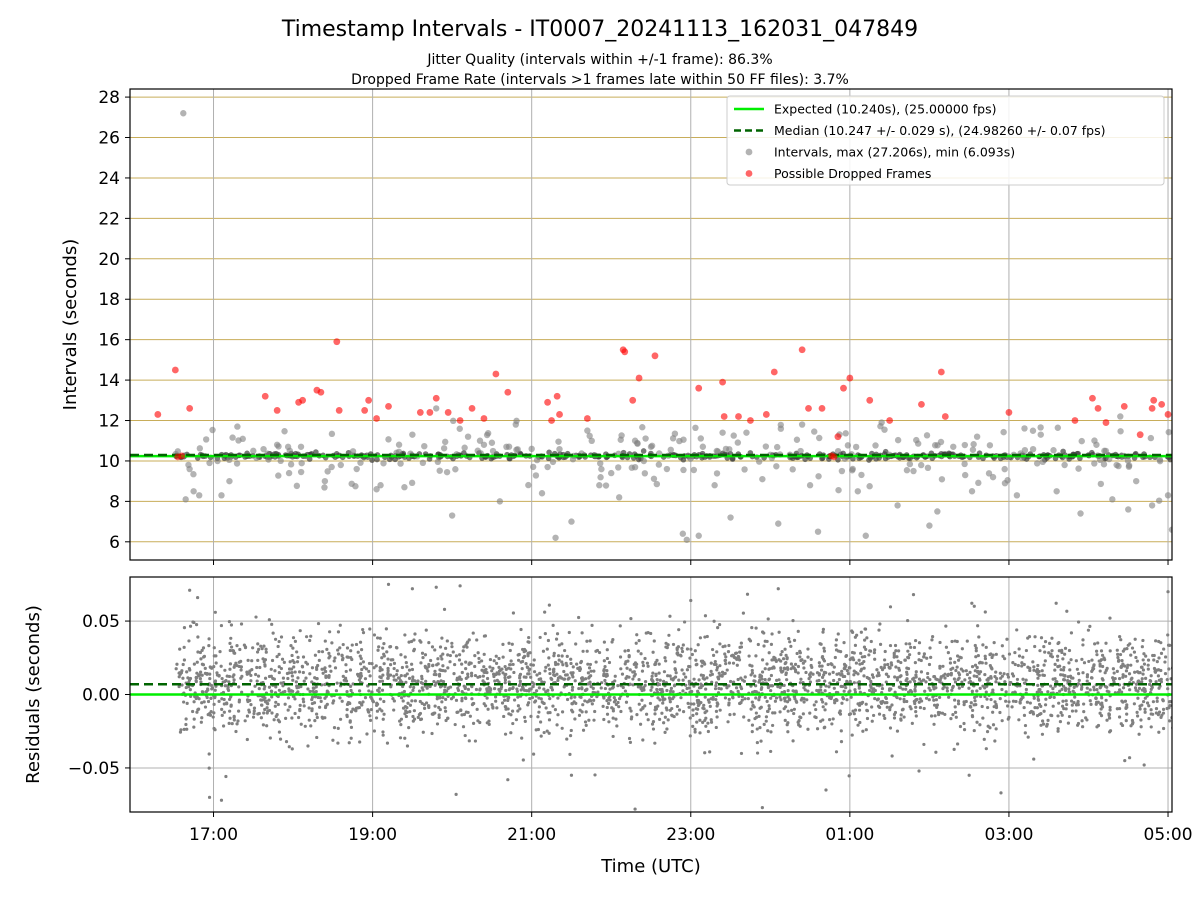  I want to click on x-tick-label: 21:00, so click(531, 835).